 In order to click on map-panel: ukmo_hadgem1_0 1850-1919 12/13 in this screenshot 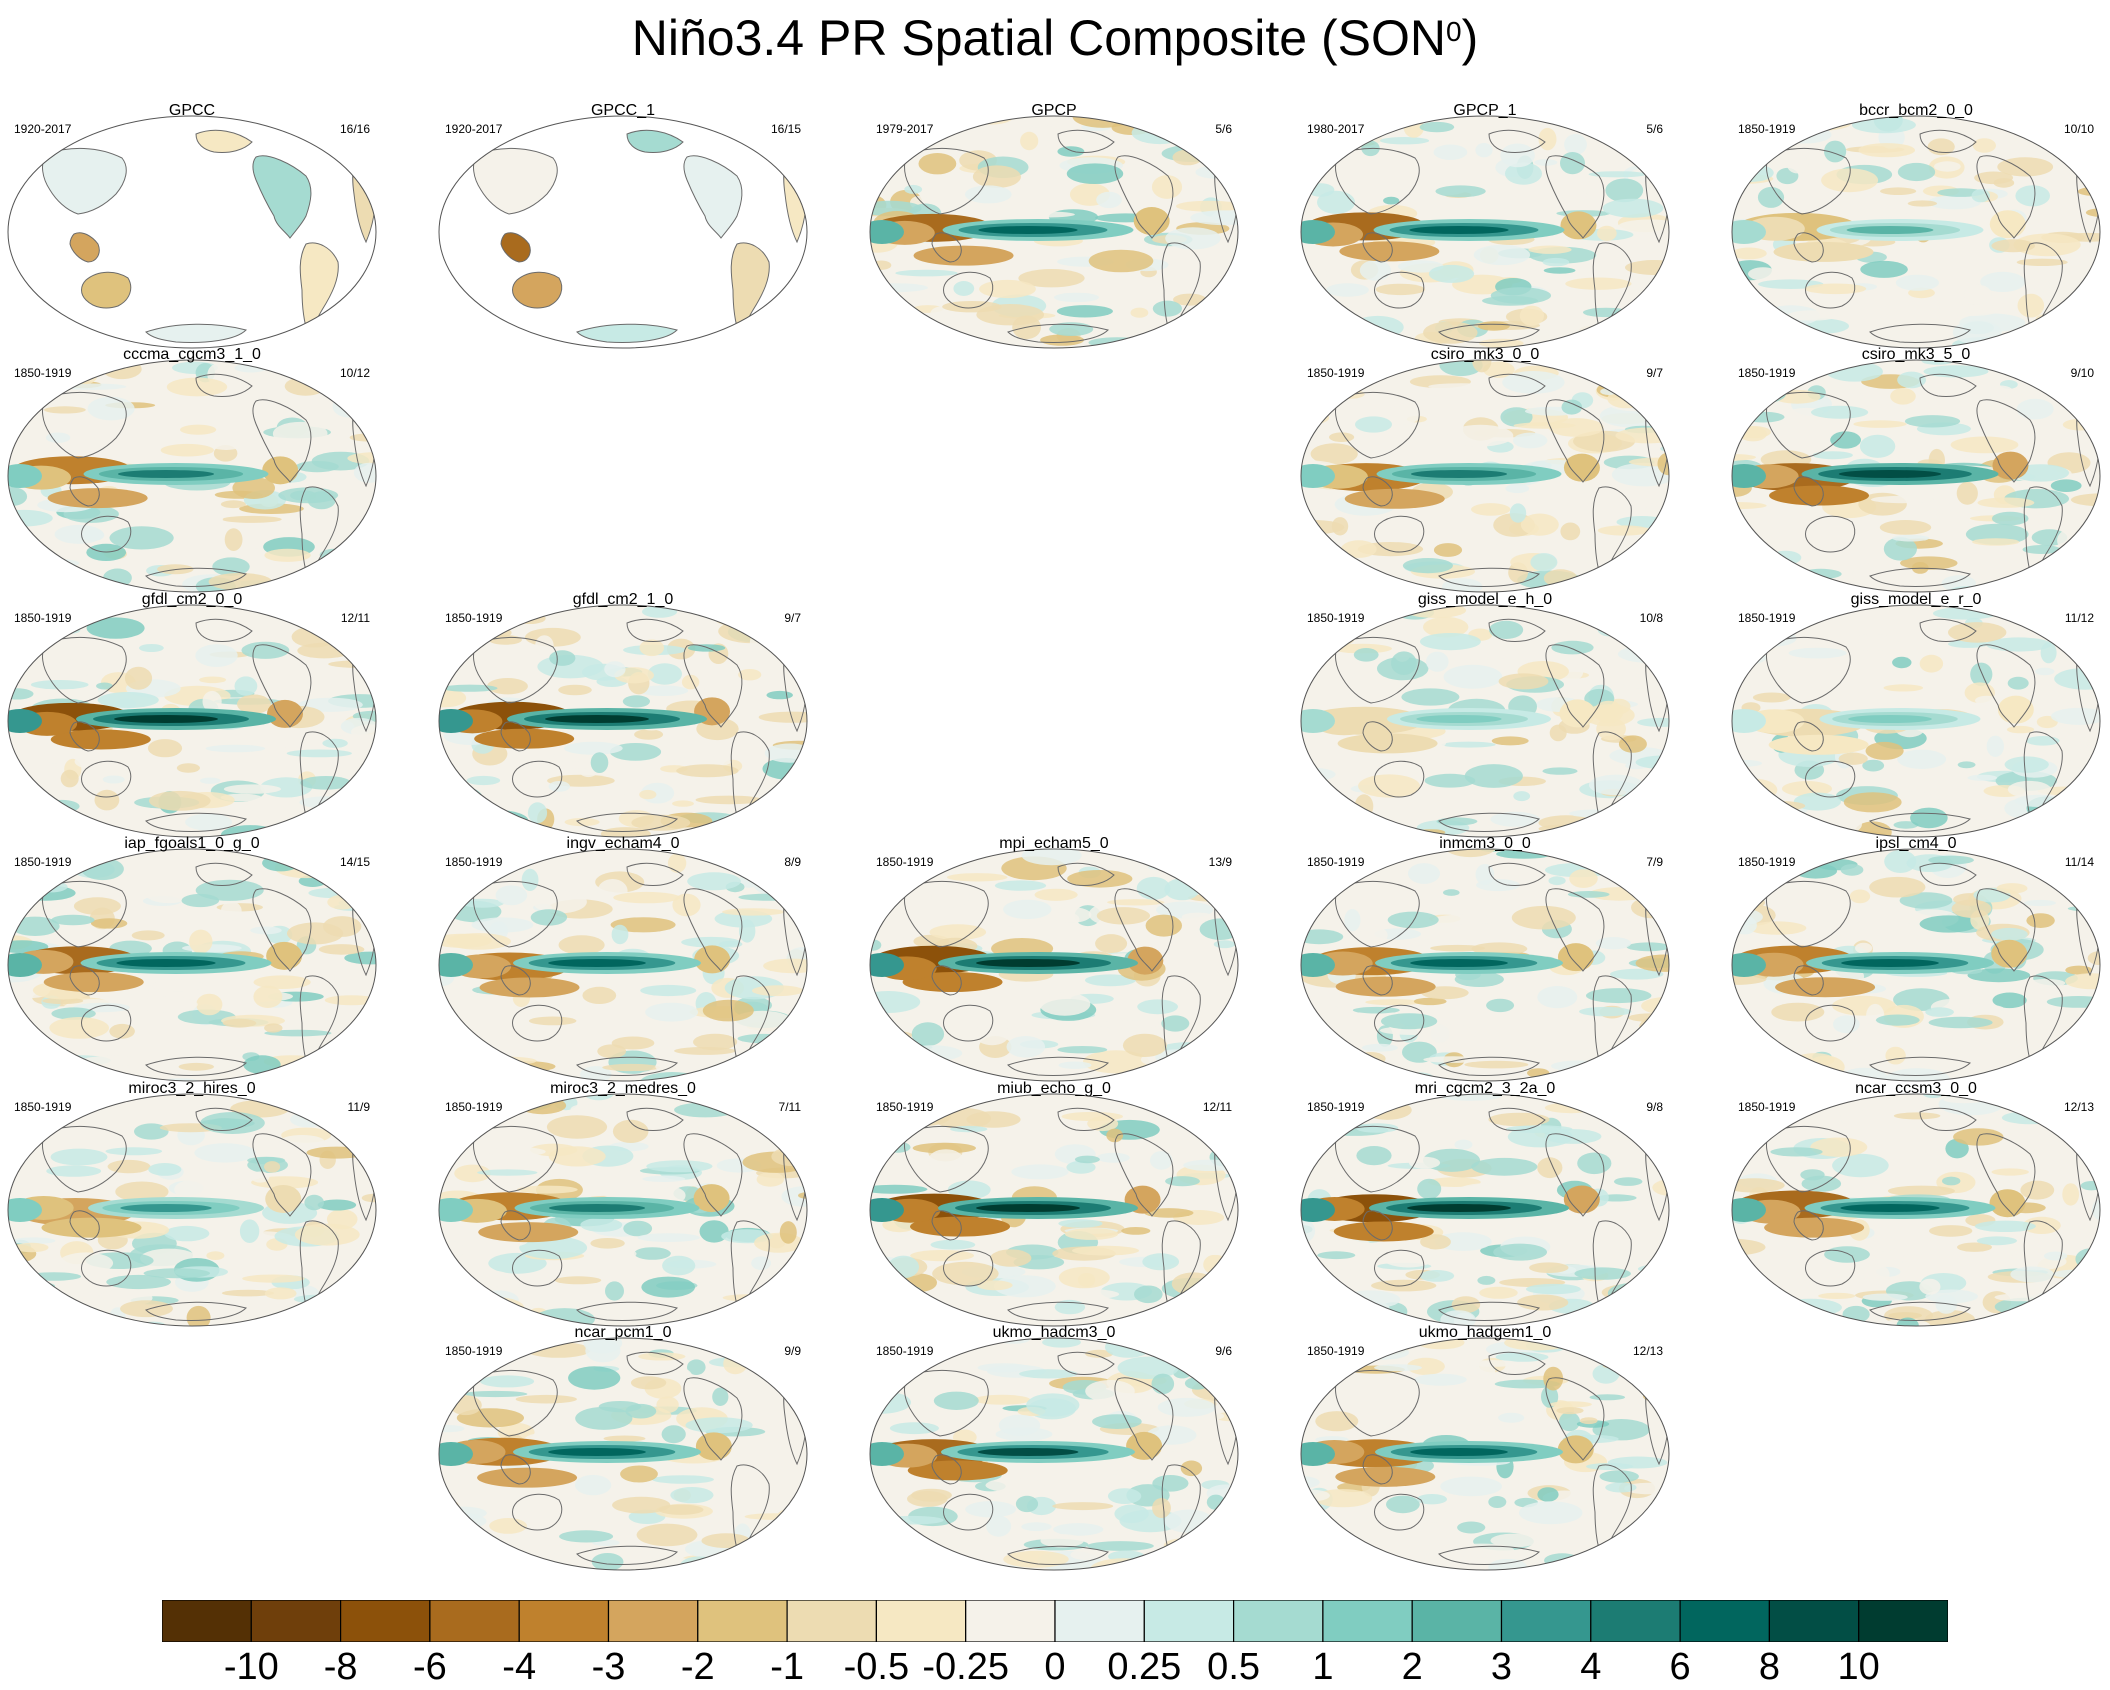, I will do `click(1485, 1447)`.